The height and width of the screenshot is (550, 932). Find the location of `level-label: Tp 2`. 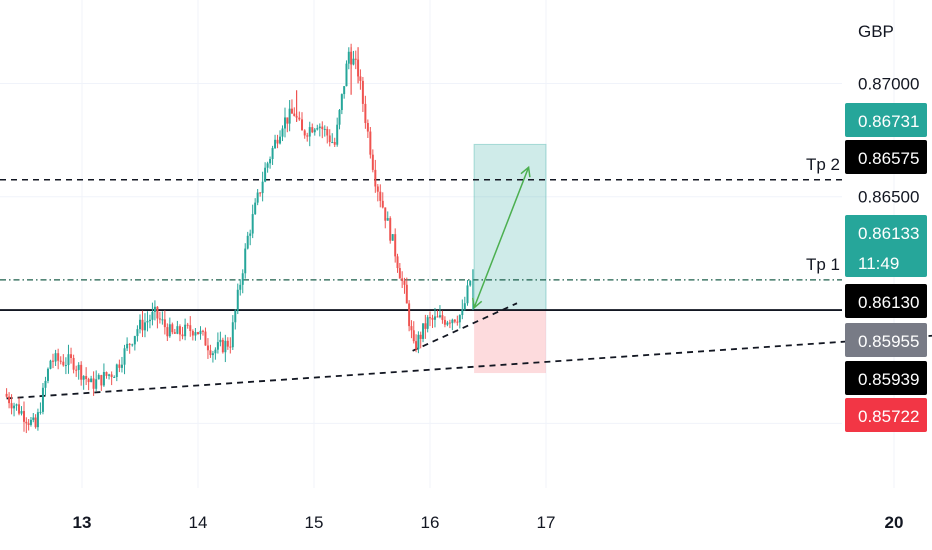

level-label: Tp 2 is located at coordinates (823, 164).